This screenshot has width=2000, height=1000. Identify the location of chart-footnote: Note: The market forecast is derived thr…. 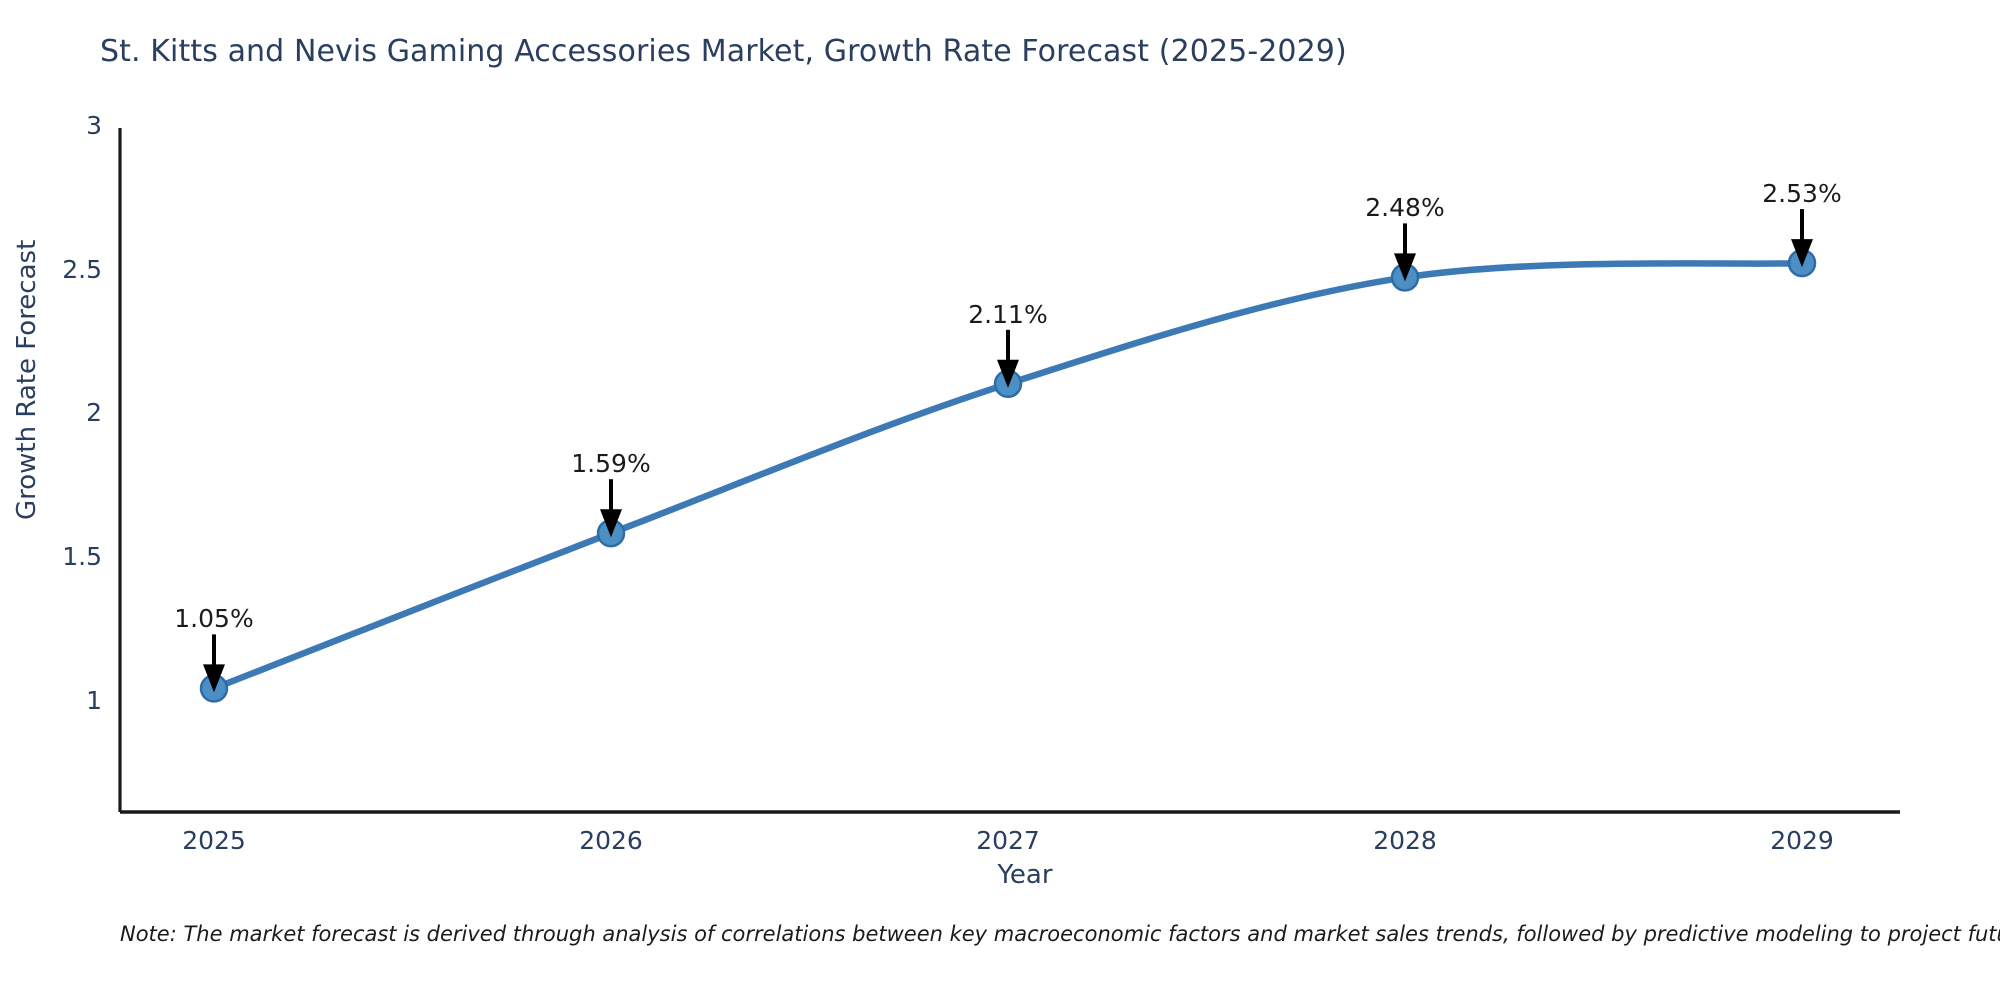
(1060, 934).